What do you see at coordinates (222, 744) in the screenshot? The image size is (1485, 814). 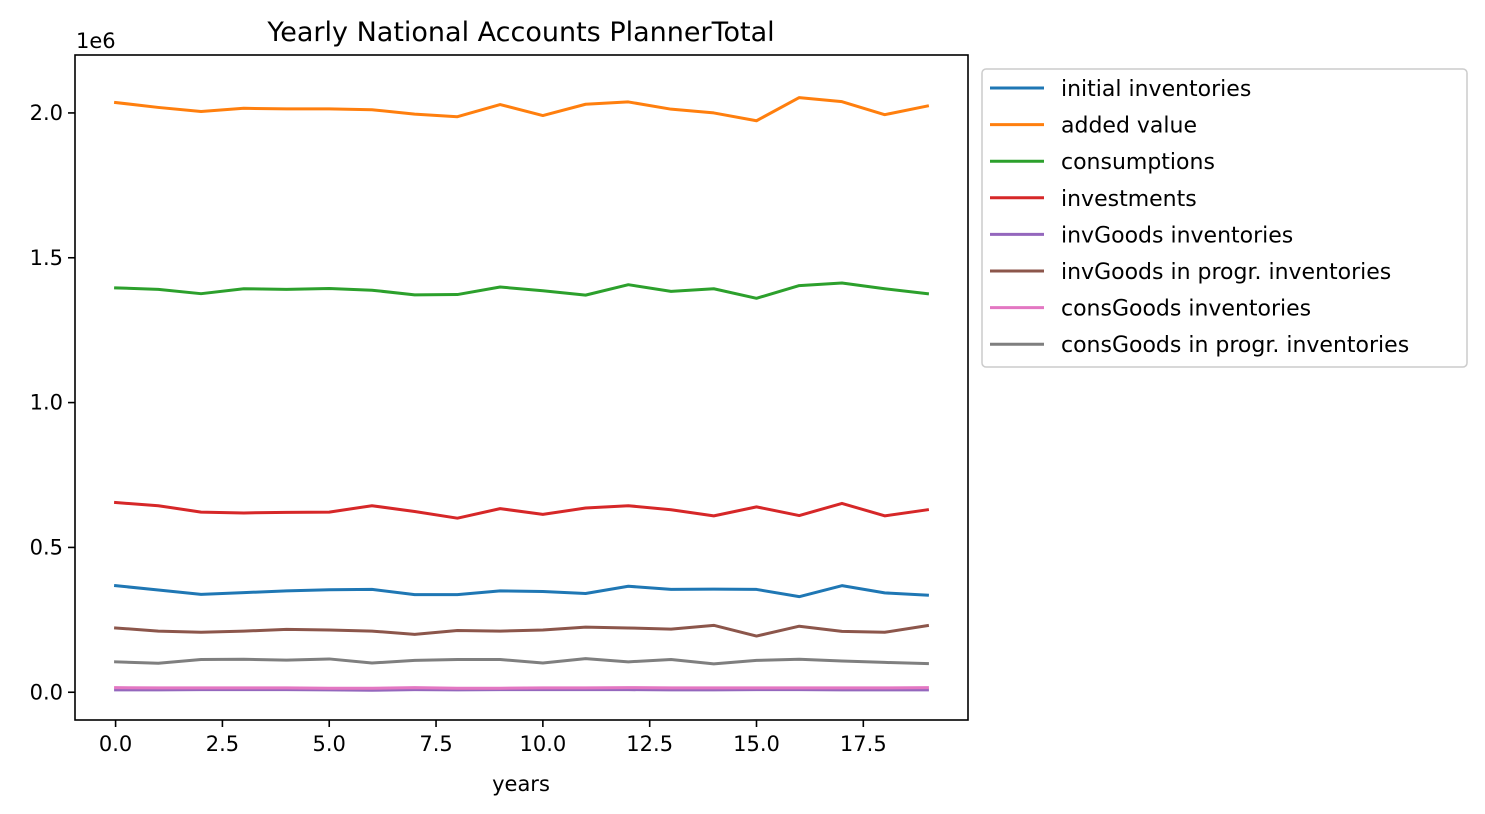 I see `x-tick-label: 2.5` at bounding box center [222, 744].